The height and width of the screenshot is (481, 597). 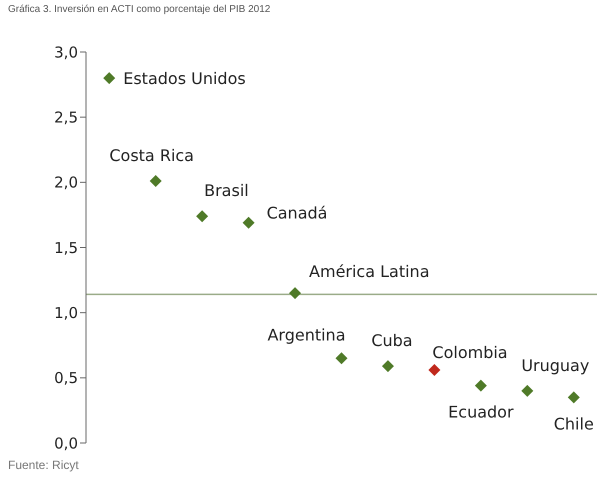 What do you see at coordinates (297, 213) in the screenshot?
I see `annotation: Canadá` at bounding box center [297, 213].